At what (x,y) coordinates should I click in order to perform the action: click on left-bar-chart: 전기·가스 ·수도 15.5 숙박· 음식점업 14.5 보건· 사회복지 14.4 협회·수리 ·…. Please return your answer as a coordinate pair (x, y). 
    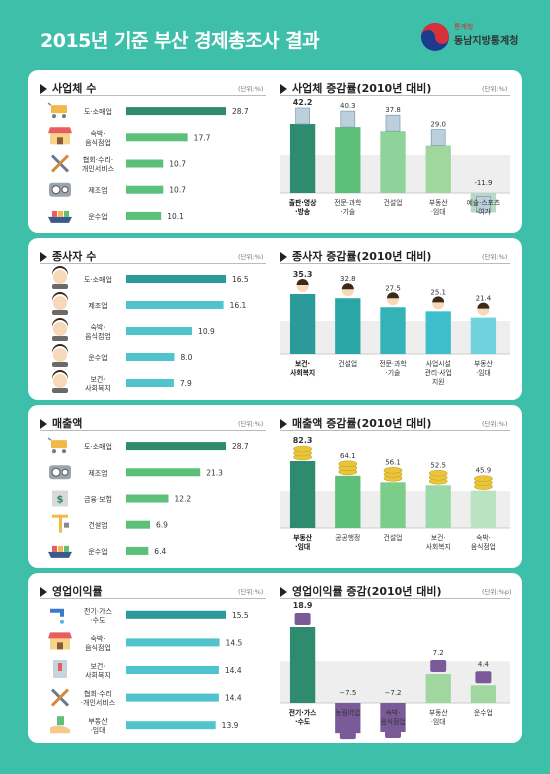
    Looking at the image, I should click on (148, 670).